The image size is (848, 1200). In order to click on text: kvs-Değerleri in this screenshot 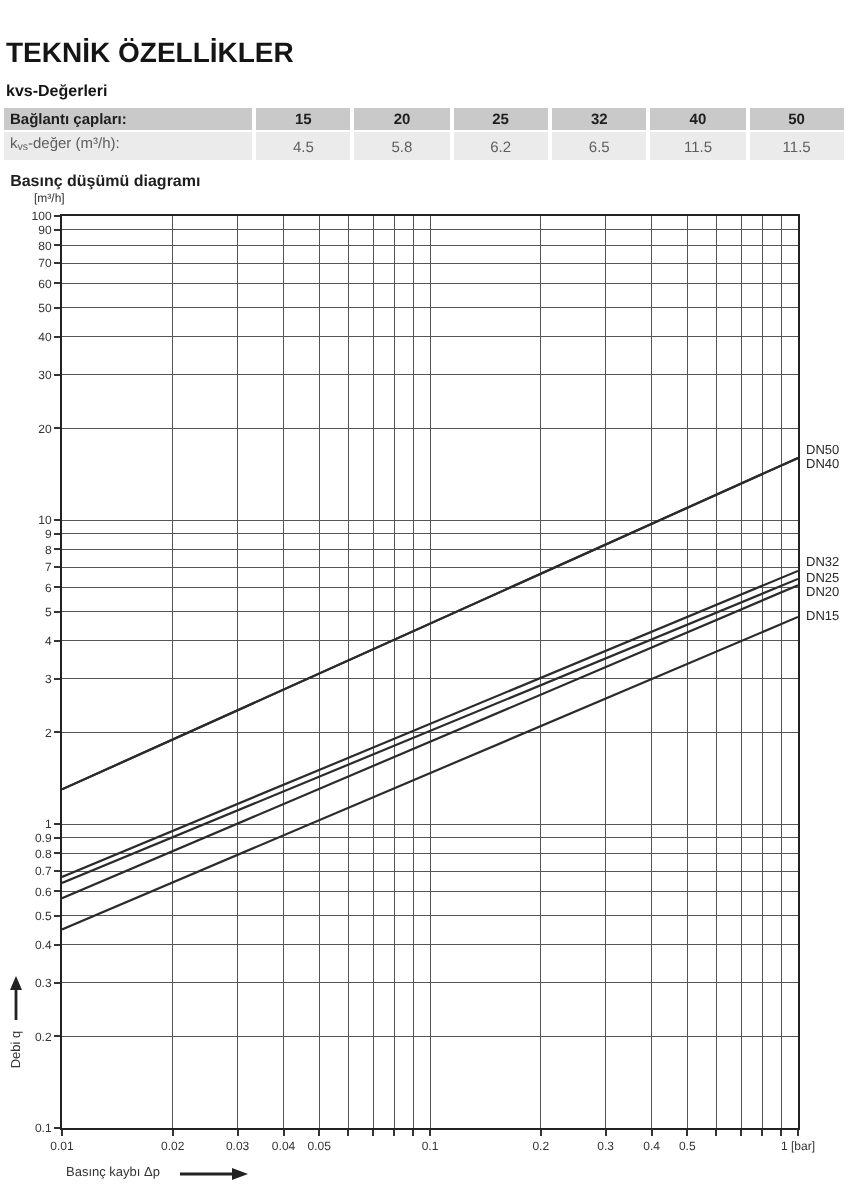, I will do `click(57, 91)`.